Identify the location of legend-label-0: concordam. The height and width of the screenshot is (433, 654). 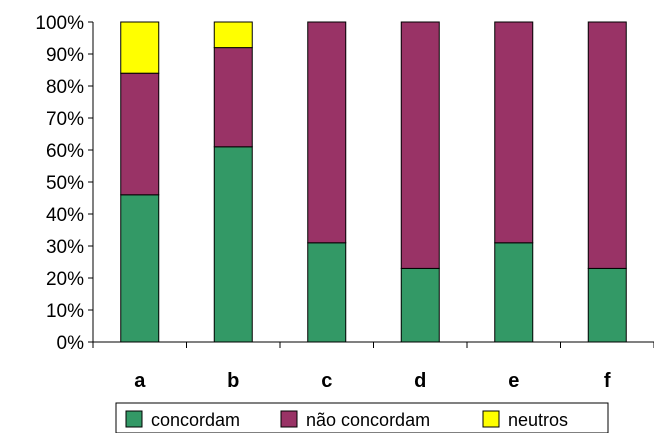
(195, 420).